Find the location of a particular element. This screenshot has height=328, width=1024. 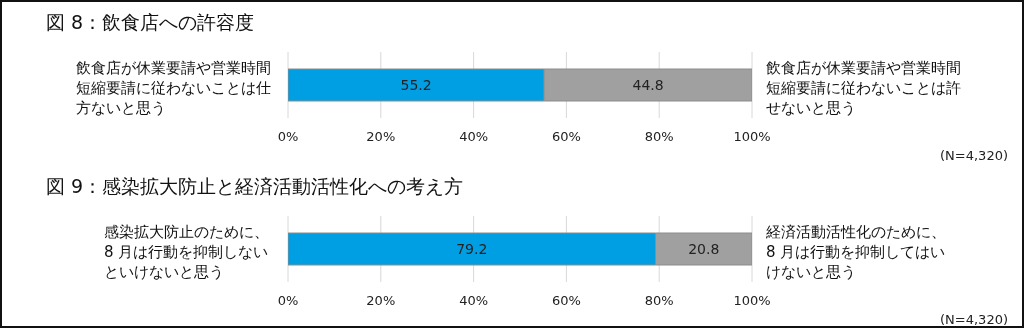

data-label: 79.2 is located at coordinates (472, 248).